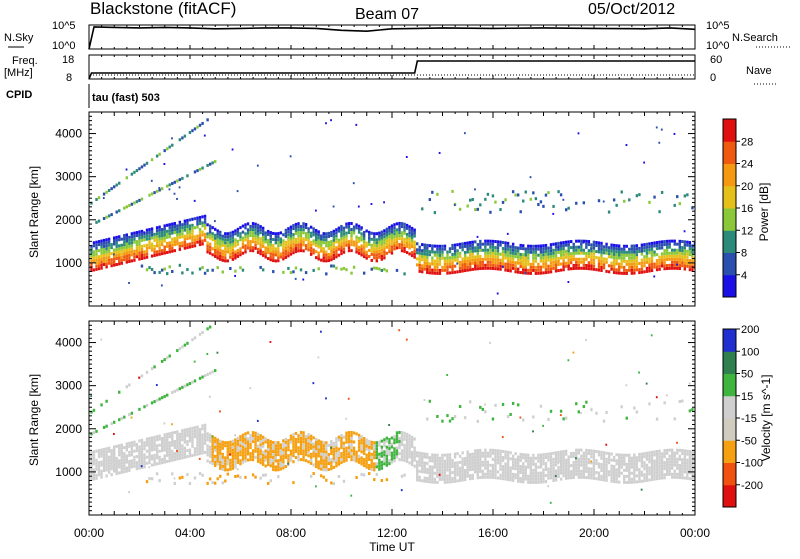 The height and width of the screenshot is (559, 800). Describe the element at coordinates (69, 78) in the screenshot. I see `freq-tick-bottom: 8` at that location.